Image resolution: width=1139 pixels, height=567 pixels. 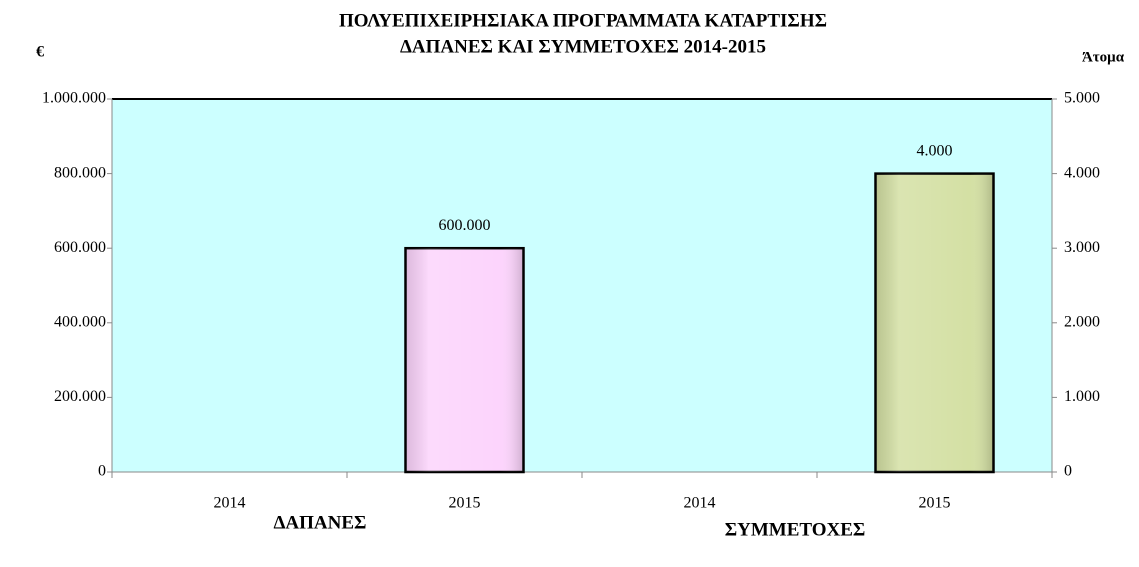 What do you see at coordinates (1103, 57) in the screenshot?
I see `y2-axis-label: Άτομα` at bounding box center [1103, 57].